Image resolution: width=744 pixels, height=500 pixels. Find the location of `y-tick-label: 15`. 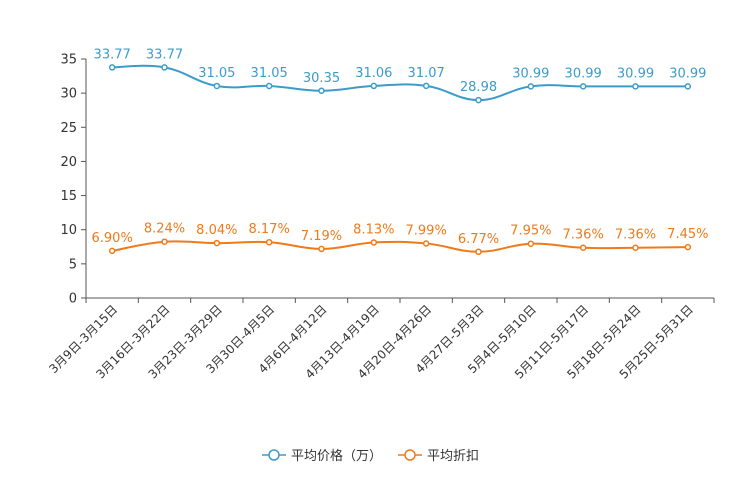

y-tick-label: 15 is located at coordinates (68, 196).